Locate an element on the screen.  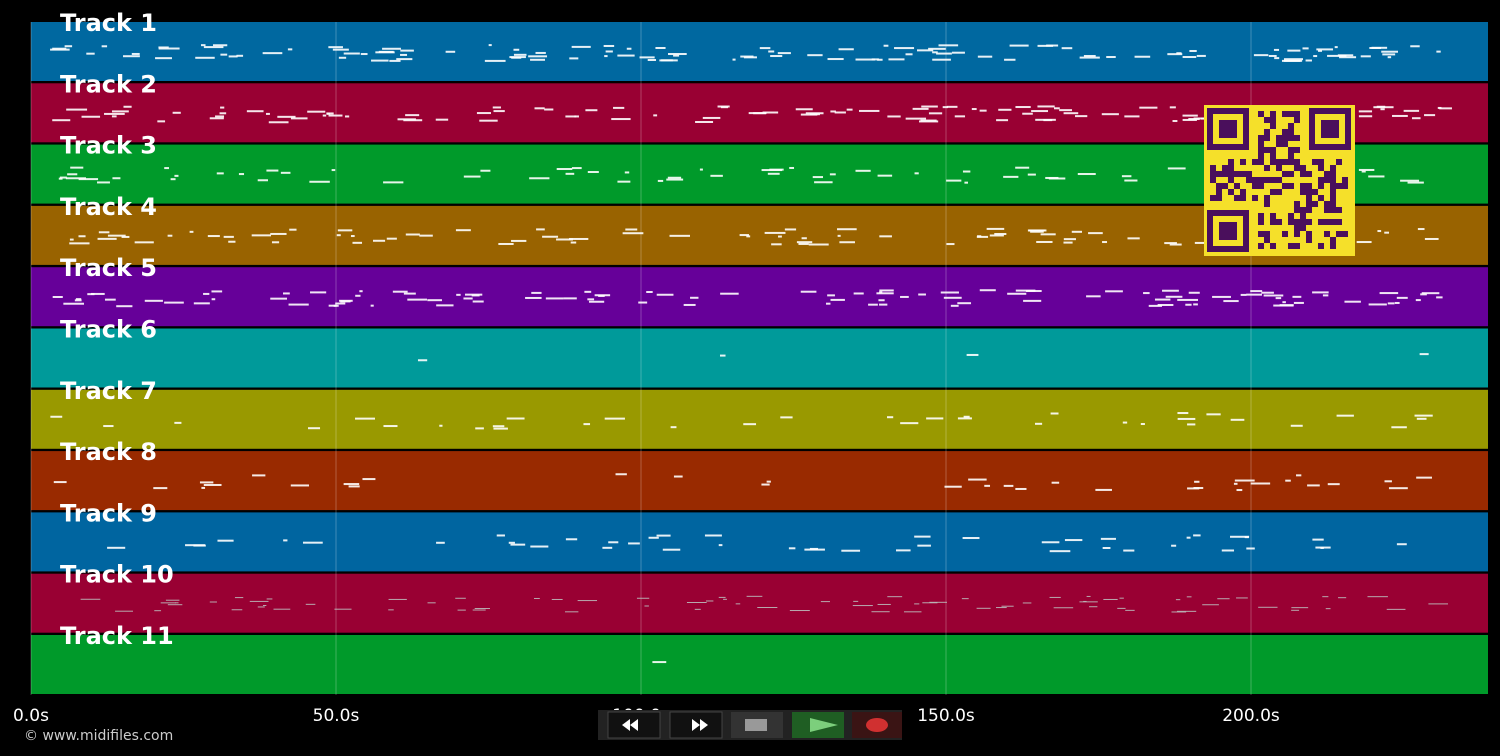
rewind-button is located at coordinates (634, 725).